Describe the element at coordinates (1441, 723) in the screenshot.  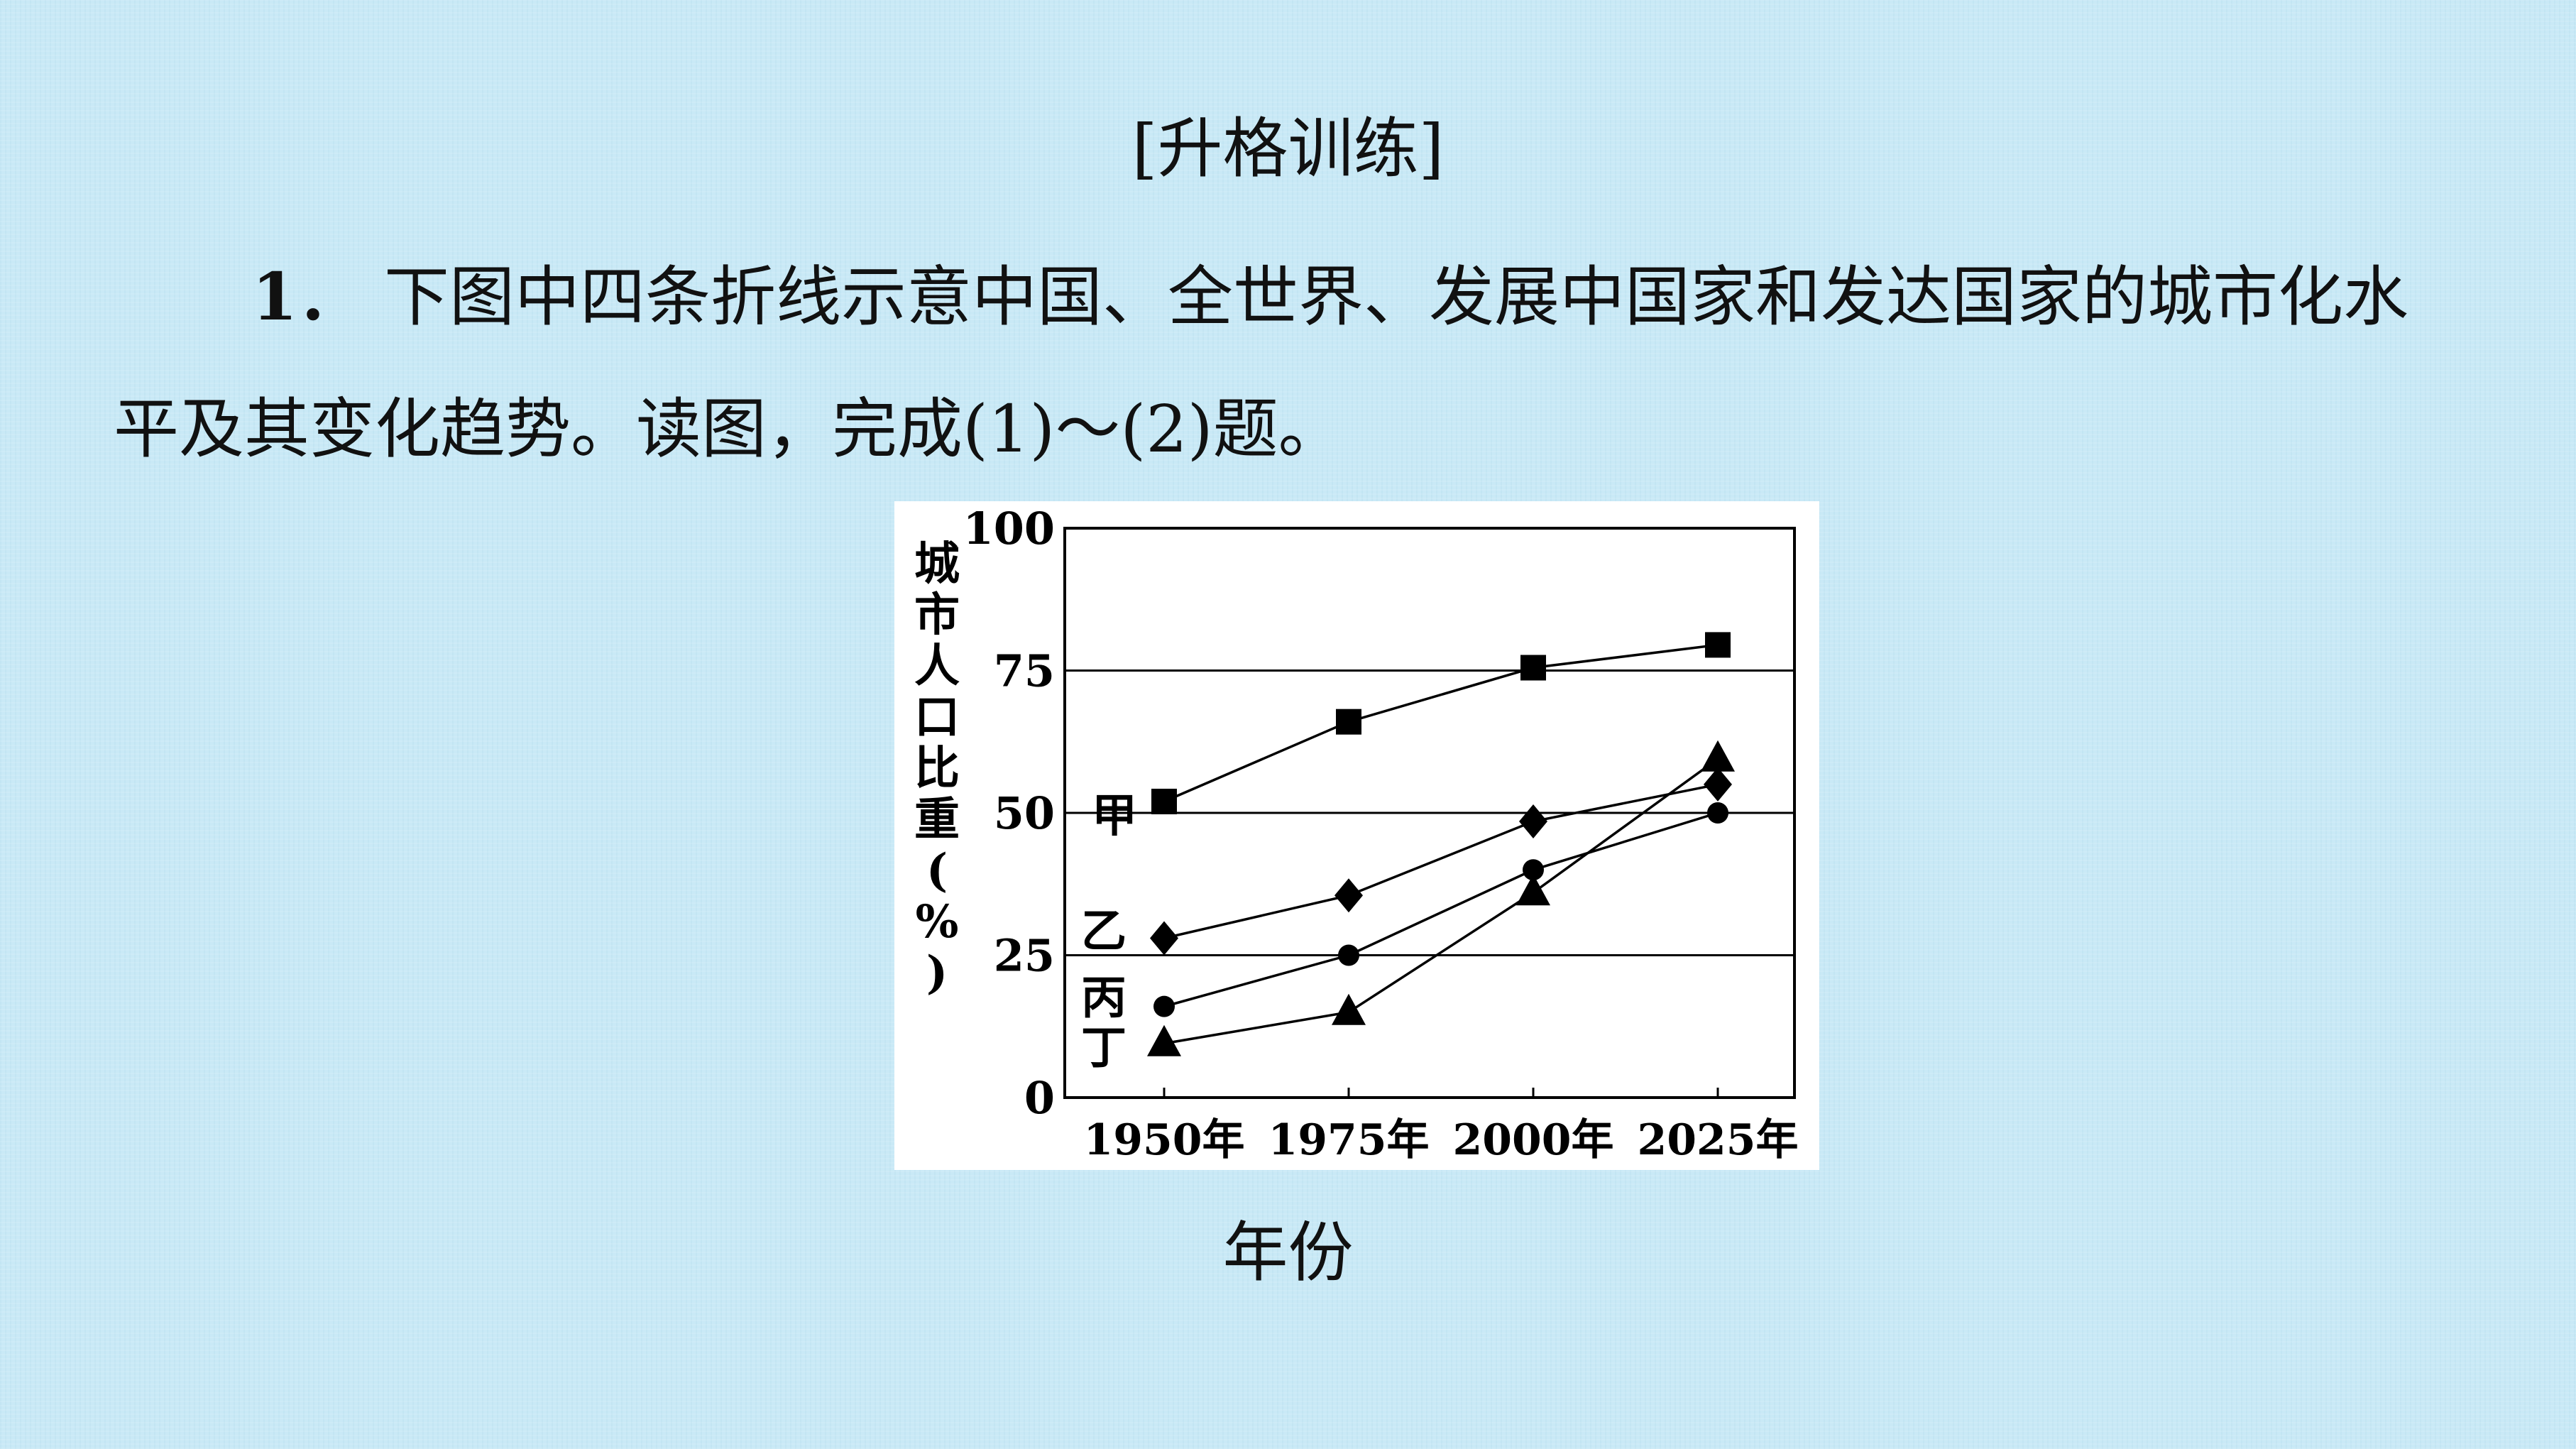
I see `series-line-square` at that location.